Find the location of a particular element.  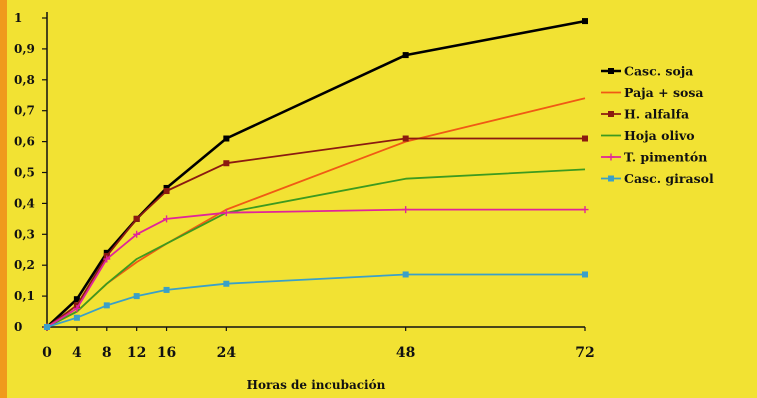

x-axis-title: Horas de incubación is located at coordinates (316, 385).